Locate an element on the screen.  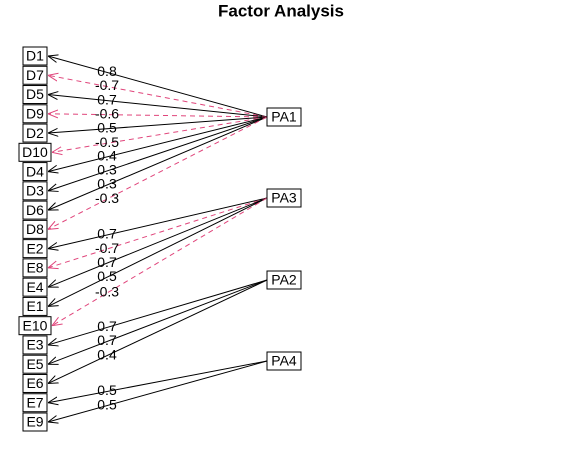
variable-label: D5 is located at coordinates (35, 94).